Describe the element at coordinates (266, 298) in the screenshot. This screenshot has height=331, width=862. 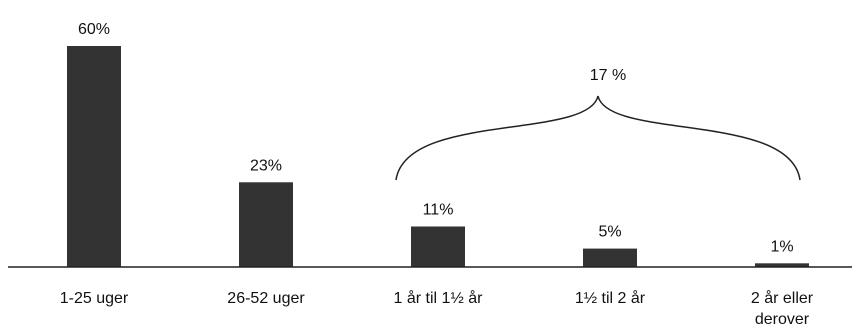
I see `category-label-2: 26-52 uger` at that location.